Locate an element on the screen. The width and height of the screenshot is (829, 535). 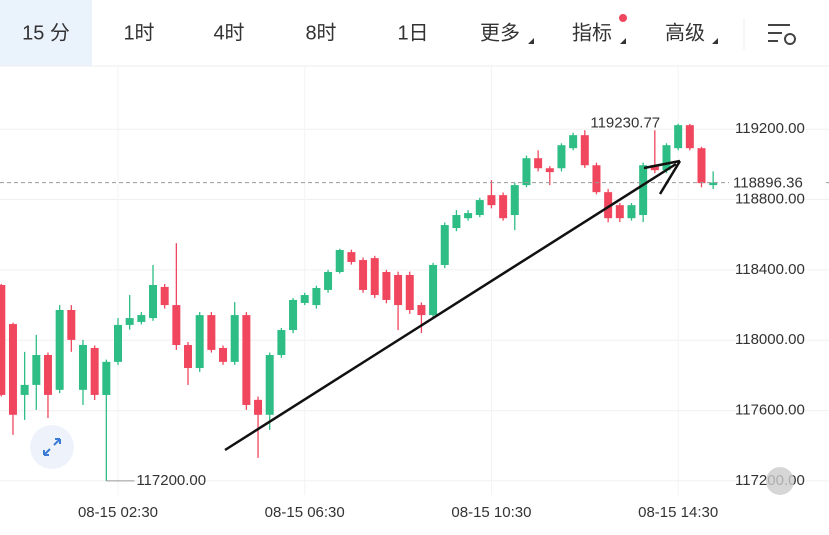
y-tick-label: 118000.00 is located at coordinates (770, 339).